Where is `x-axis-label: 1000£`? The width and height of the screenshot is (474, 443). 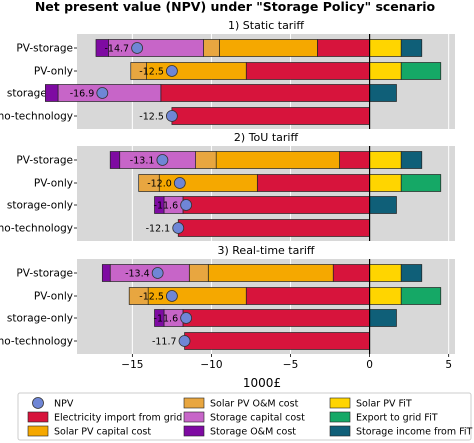 x-axis-label: 1000£ is located at coordinates (262, 383).